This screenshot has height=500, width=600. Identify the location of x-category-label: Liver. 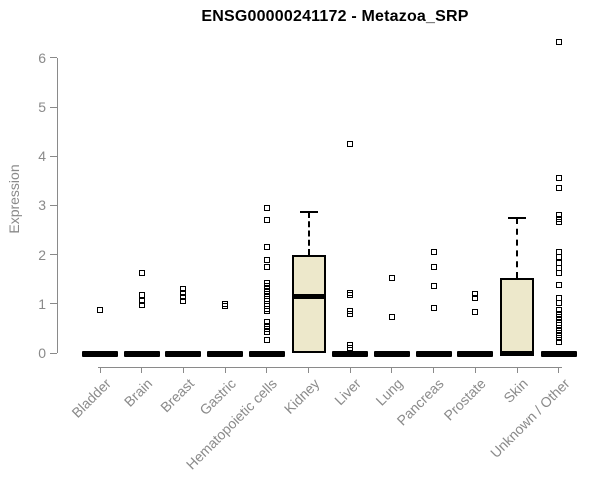
(347, 392).